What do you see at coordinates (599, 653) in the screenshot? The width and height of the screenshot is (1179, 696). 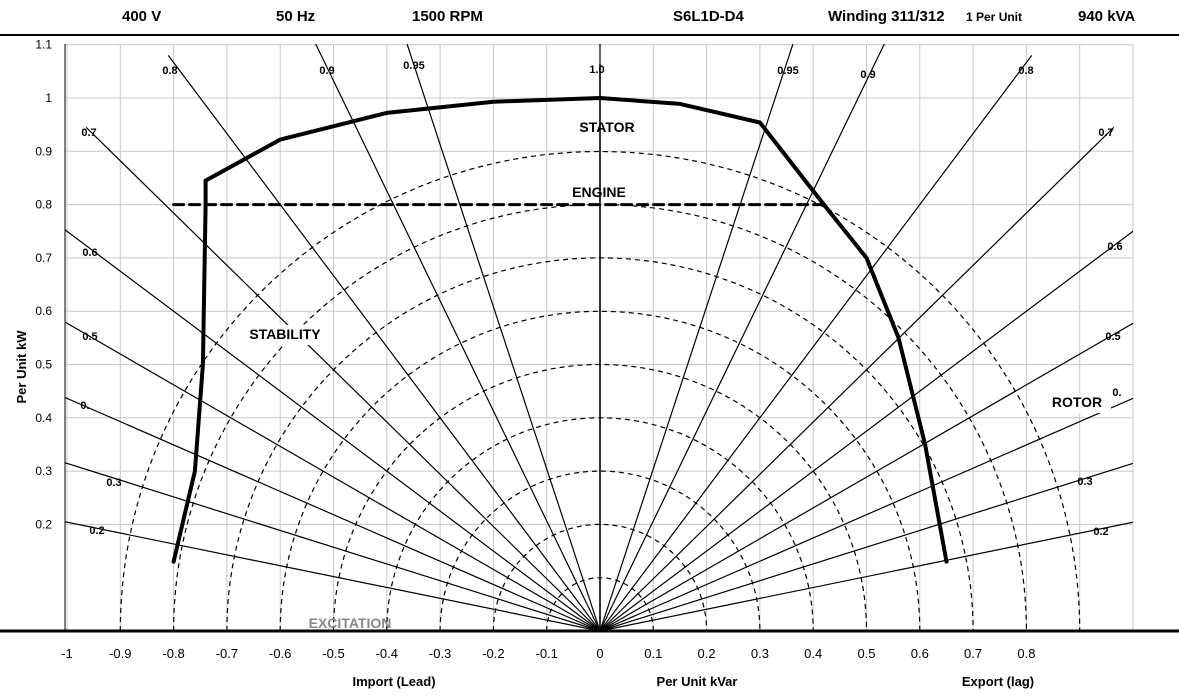 I see `x-tick-label: 0` at bounding box center [599, 653].